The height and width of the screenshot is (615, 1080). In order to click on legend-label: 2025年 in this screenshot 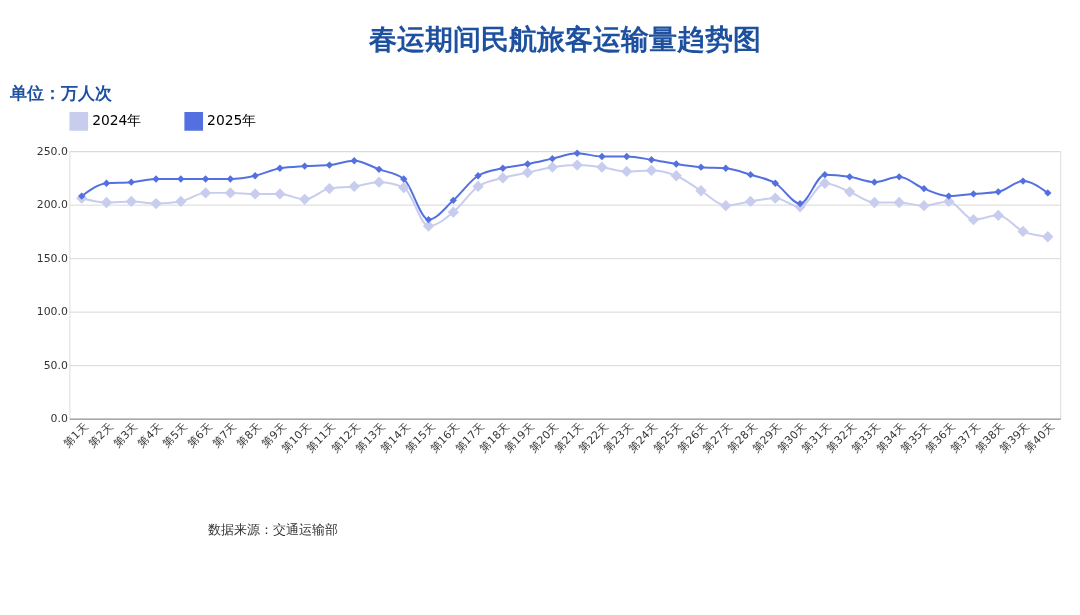, I will do `click(232, 120)`.